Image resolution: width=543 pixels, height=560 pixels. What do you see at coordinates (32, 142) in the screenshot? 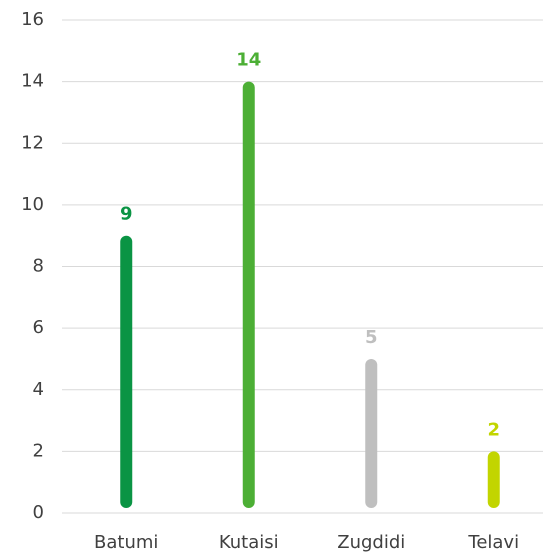
I see `y-tick-label: 12` at bounding box center [32, 142].